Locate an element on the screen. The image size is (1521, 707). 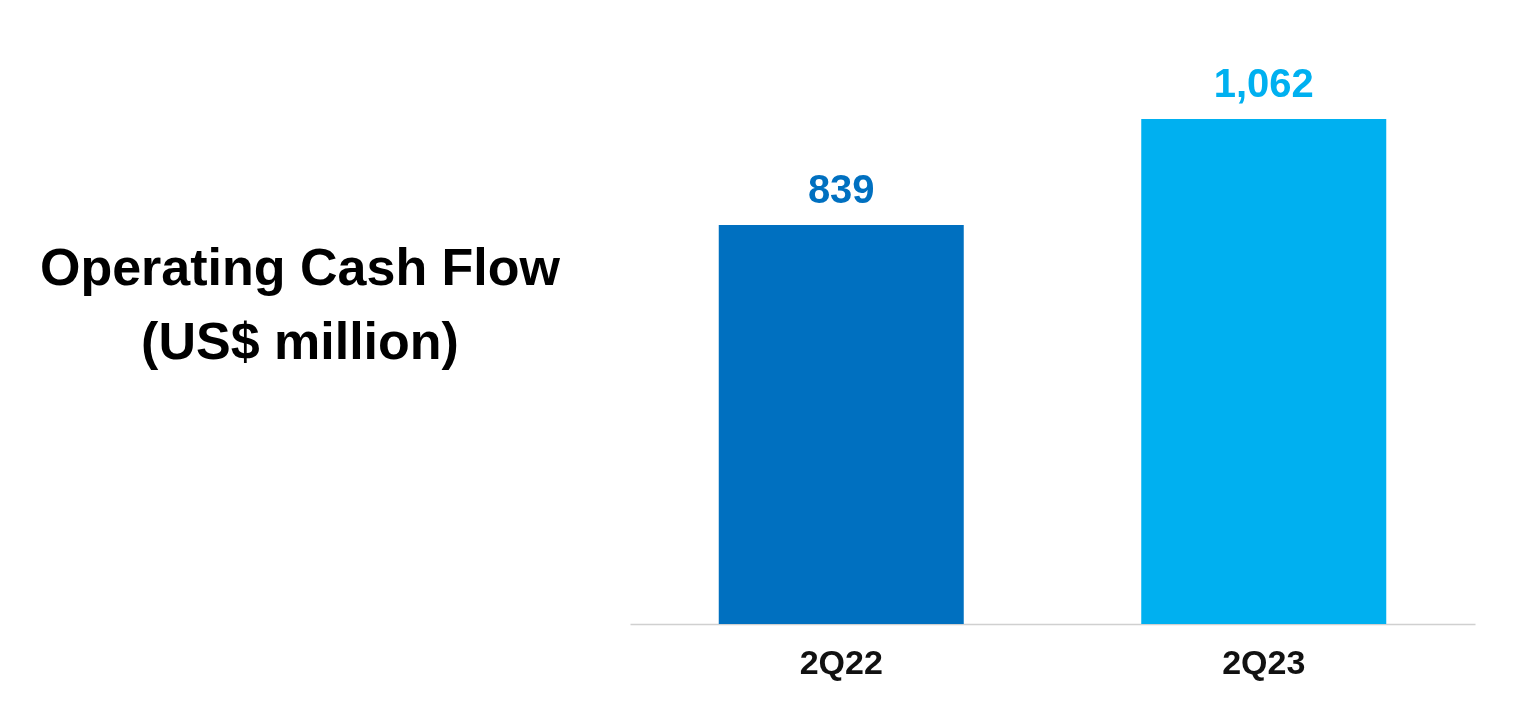
x-tick-label: 2Q23 is located at coordinates (1264, 661).